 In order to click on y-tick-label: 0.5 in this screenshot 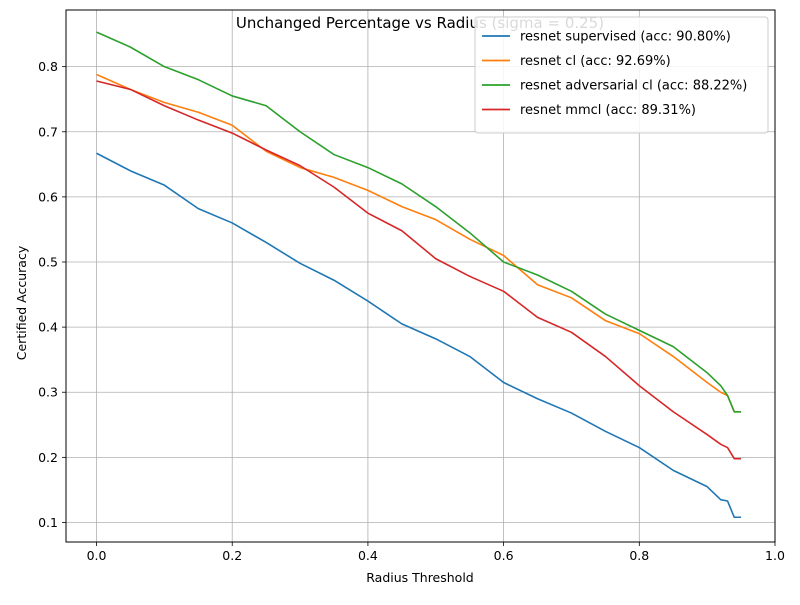, I will do `click(48, 262)`.